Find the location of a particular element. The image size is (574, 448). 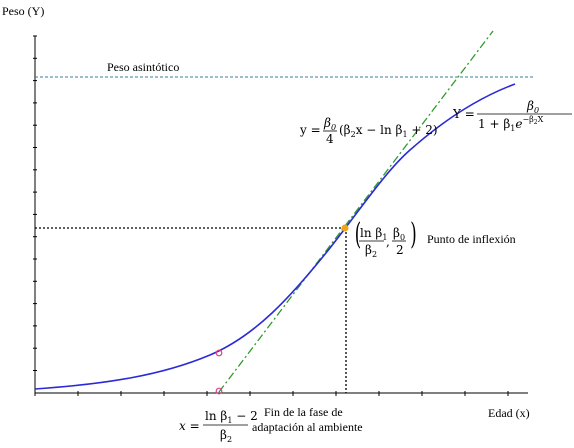

logistic-equation: Y = β0 1 + β1e−β2X is located at coordinates (512, 116).